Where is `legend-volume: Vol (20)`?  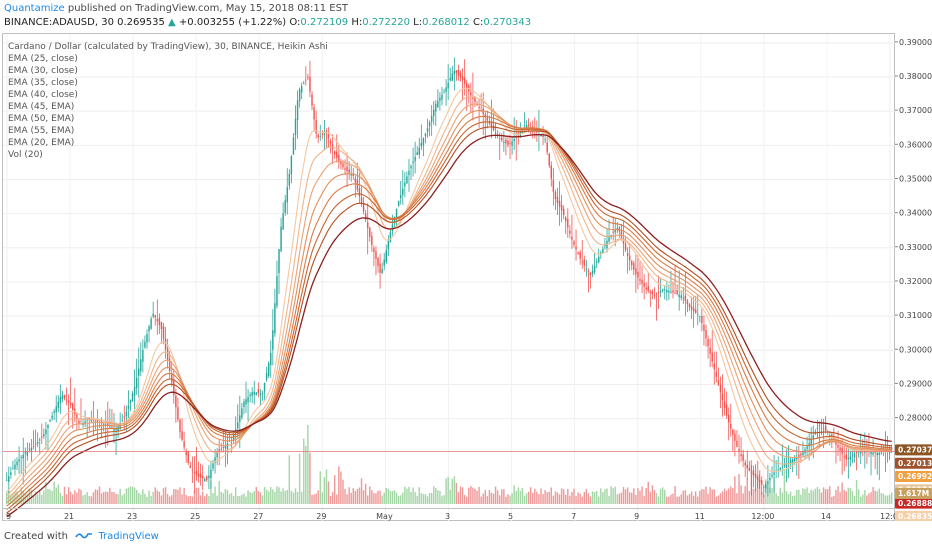 legend-volume: Vol (20) is located at coordinates (25, 155).